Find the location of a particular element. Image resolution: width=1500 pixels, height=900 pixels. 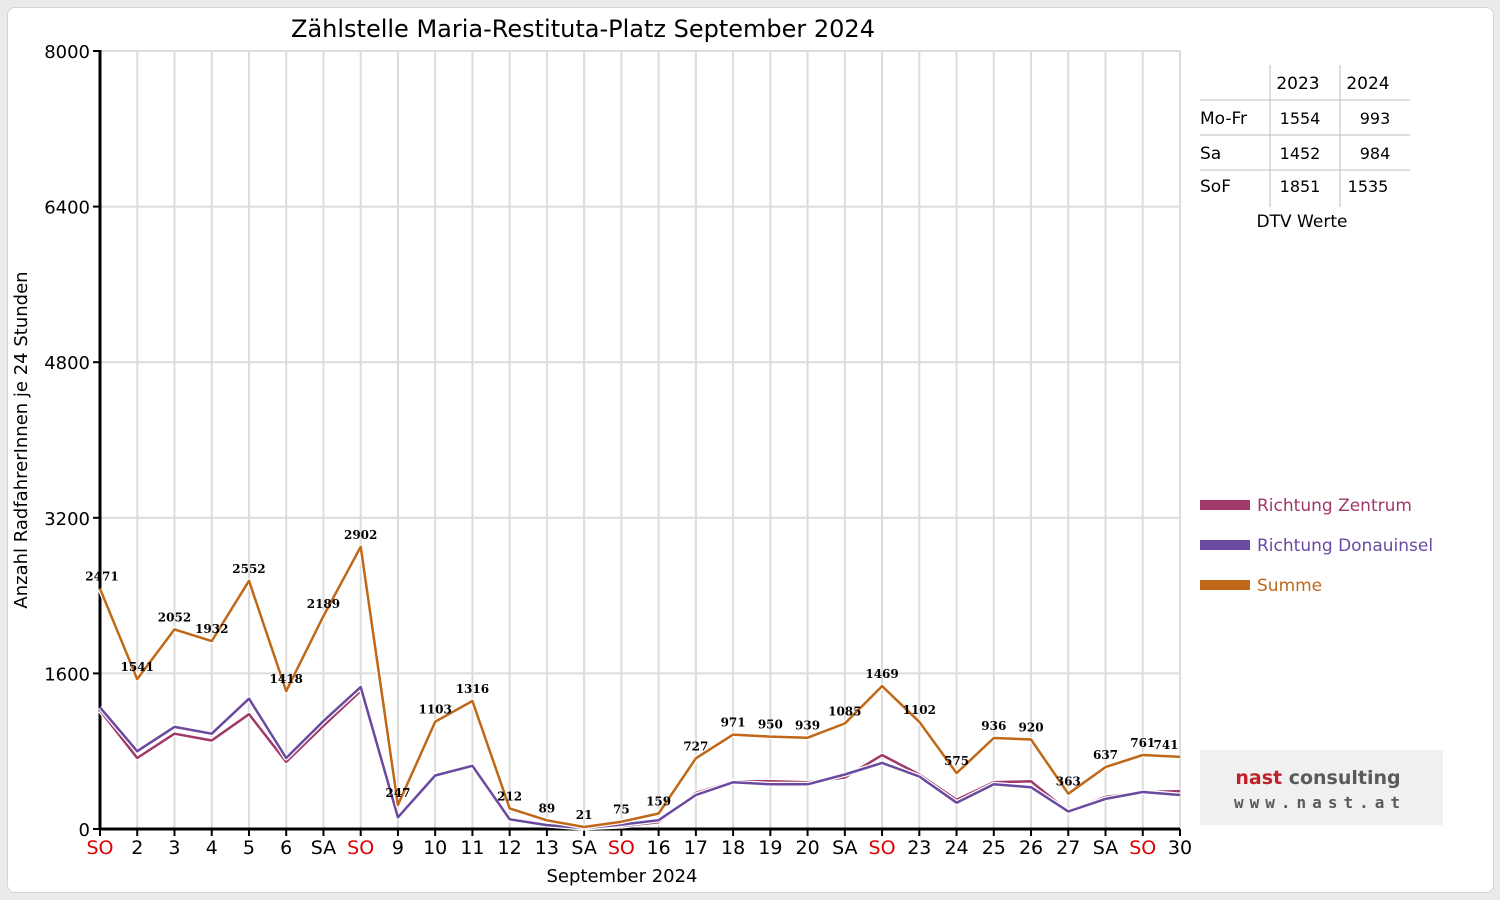

y-tick-label: 6400 is located at coordinates (67, 208).